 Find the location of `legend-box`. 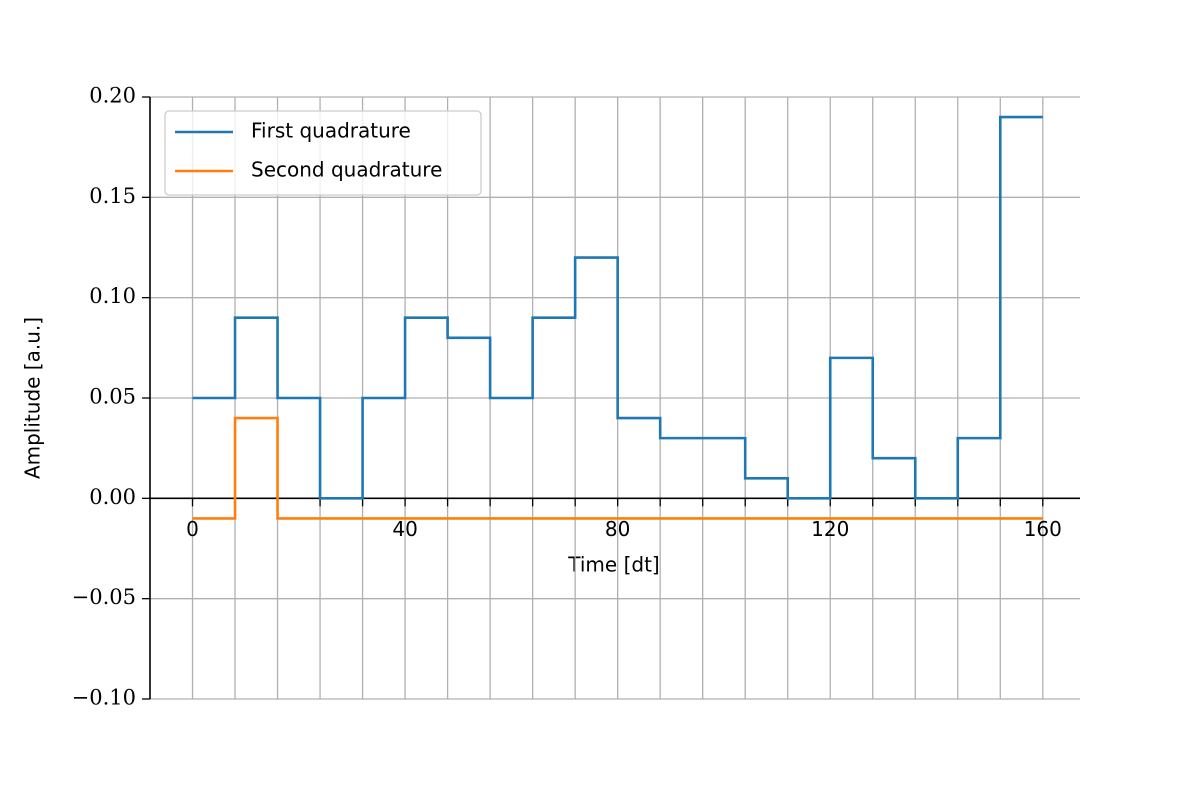

legend-box is located at coordinates (323, 153).